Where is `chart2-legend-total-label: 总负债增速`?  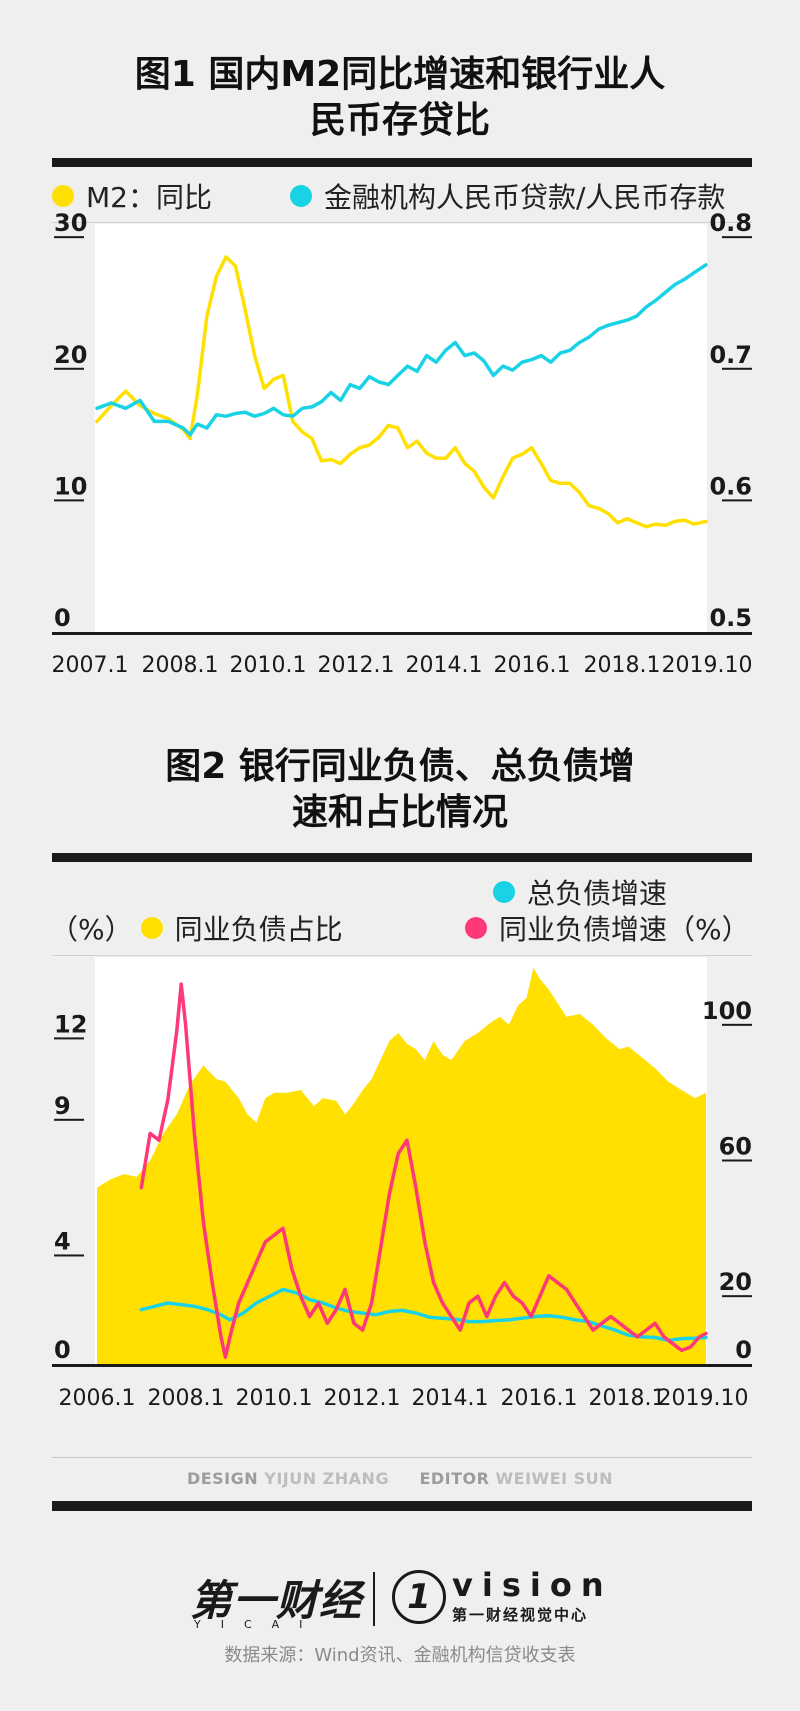
chart2-legend-total-label: 总负债增速 is located at coordinates (597, 893).